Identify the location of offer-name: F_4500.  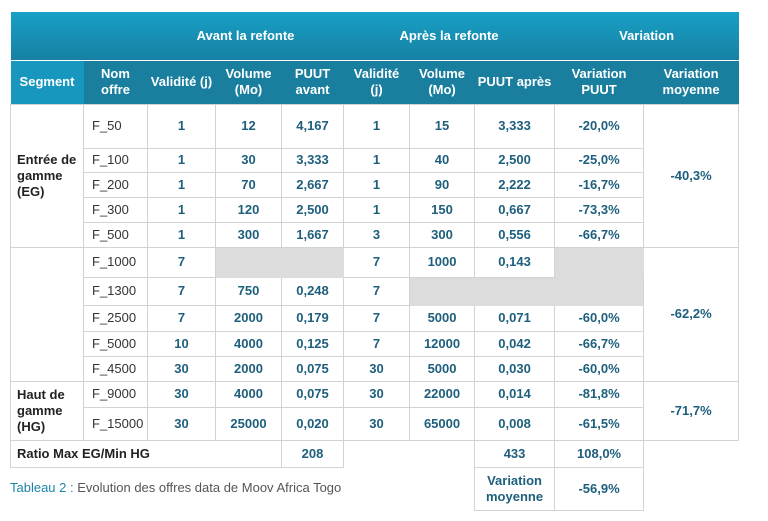
(115, 368).